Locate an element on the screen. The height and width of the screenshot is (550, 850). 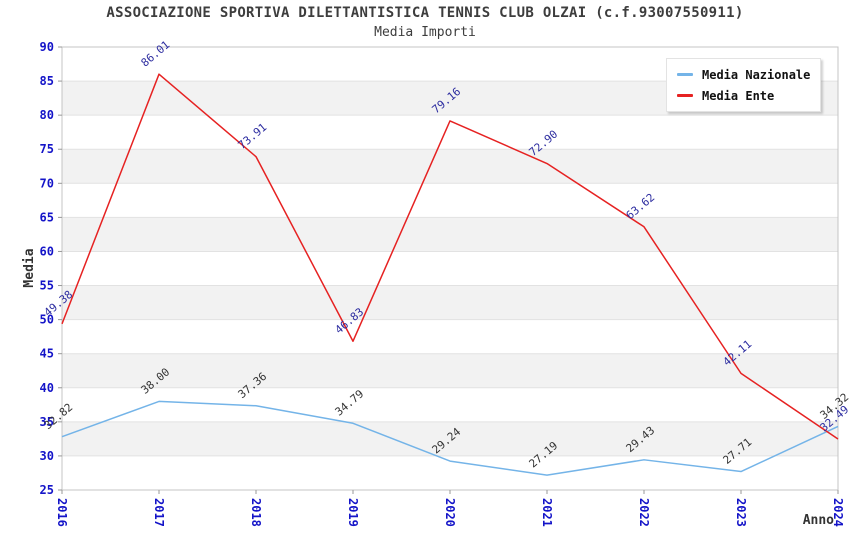
legend-item-ente: Media Ente is located at coordinates (743, 95).